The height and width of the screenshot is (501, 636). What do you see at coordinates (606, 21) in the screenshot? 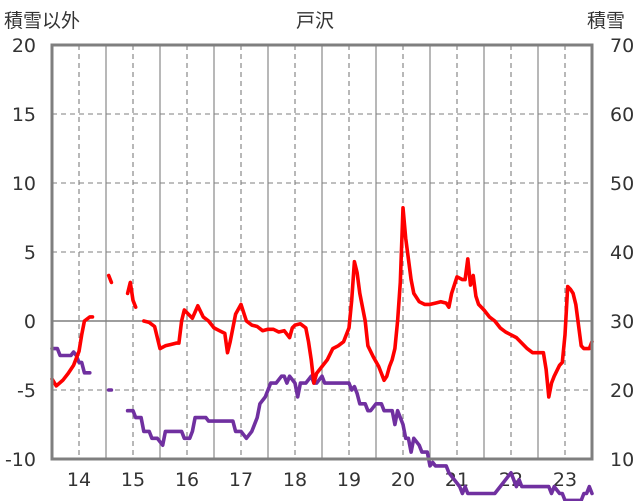
I see `y-axis-label-right: 積雪` at bounding box center [606, 21].